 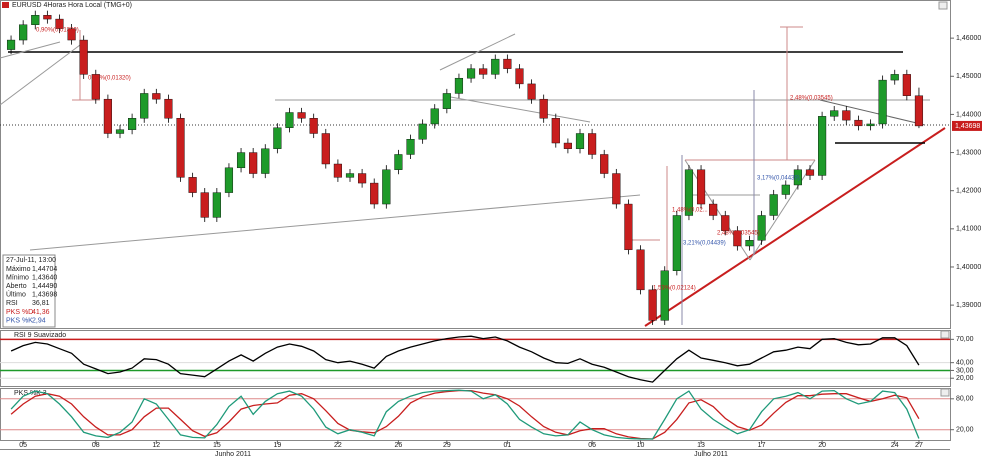 What do you see at coordinates (18, 269) in the screenshot?
I see `info-key: Máximo` at bounding box center [18, 269].